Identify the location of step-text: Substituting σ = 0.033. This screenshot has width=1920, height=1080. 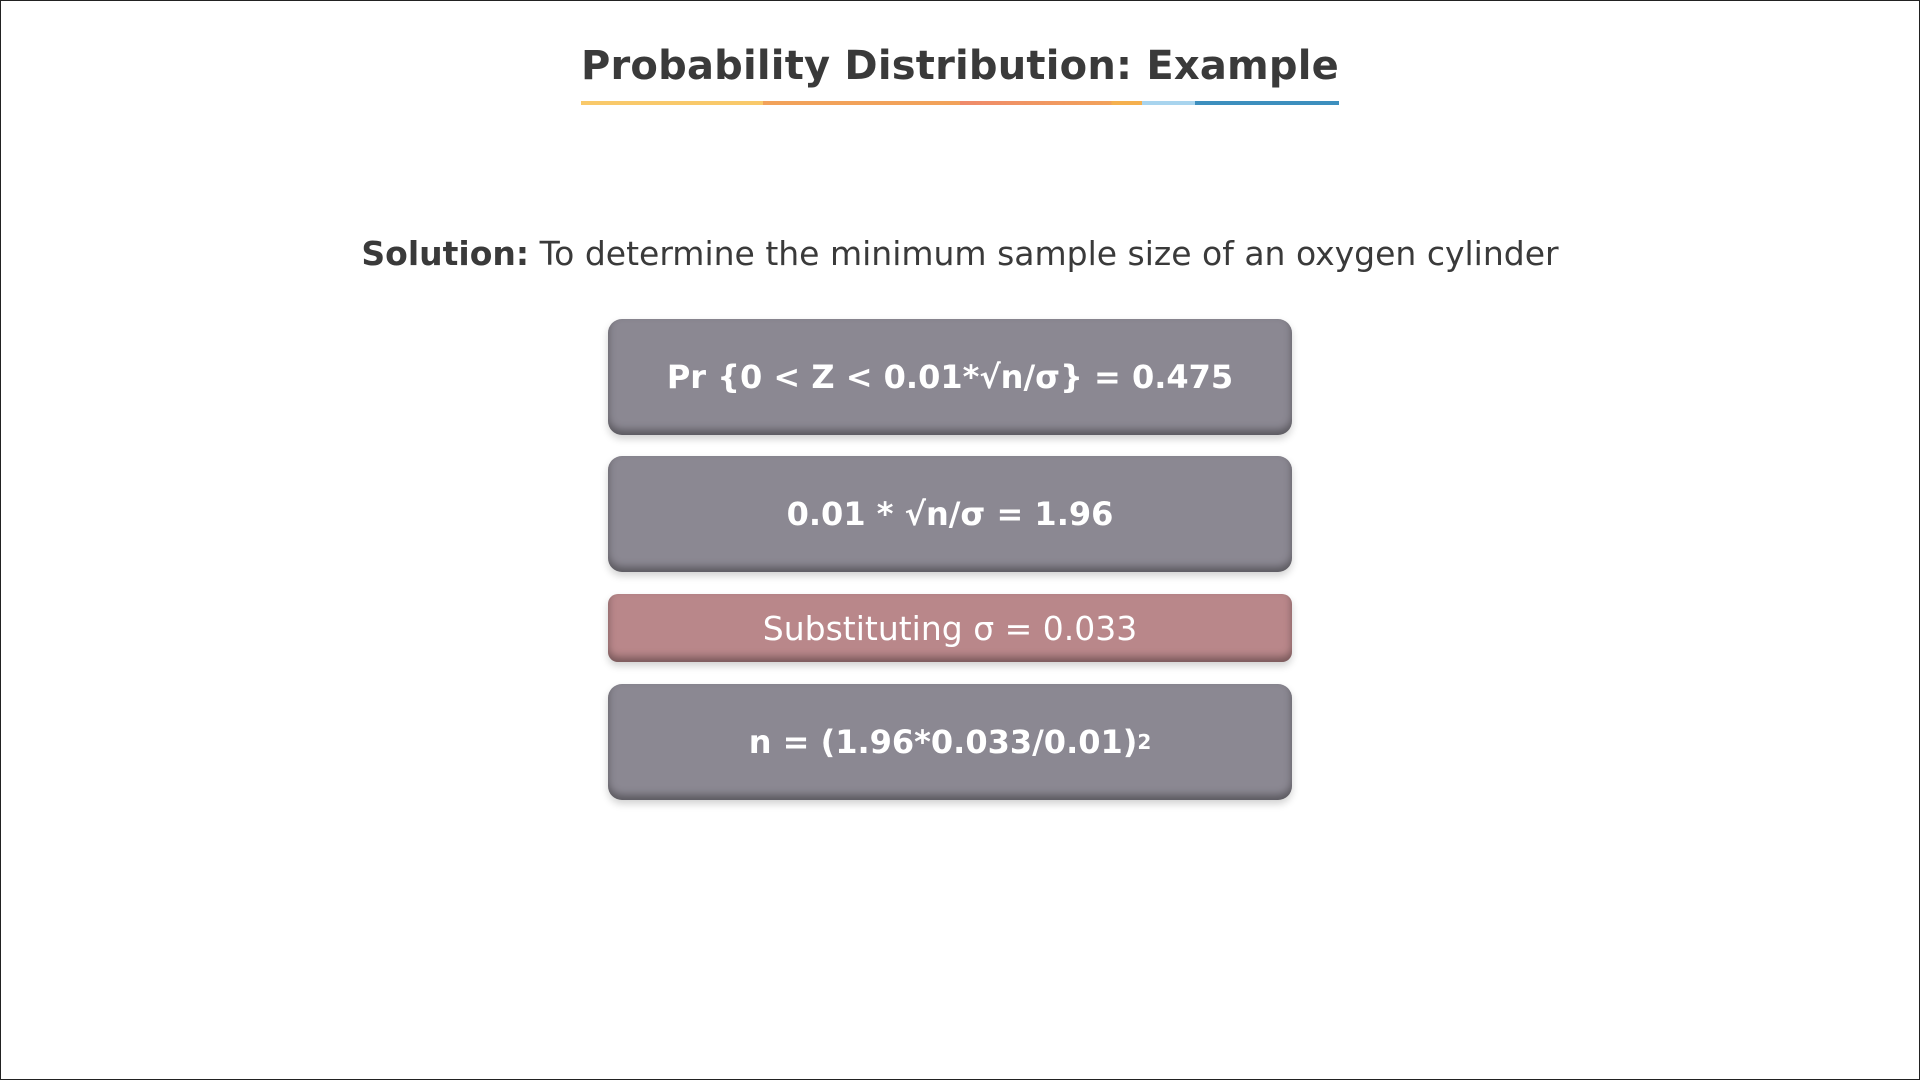
(950, 628).